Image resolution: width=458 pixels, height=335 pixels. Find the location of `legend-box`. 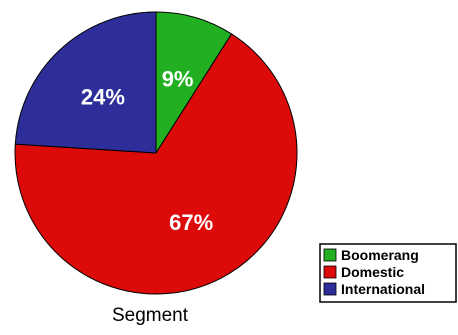

legend-box is located at coordinates (388, 273).